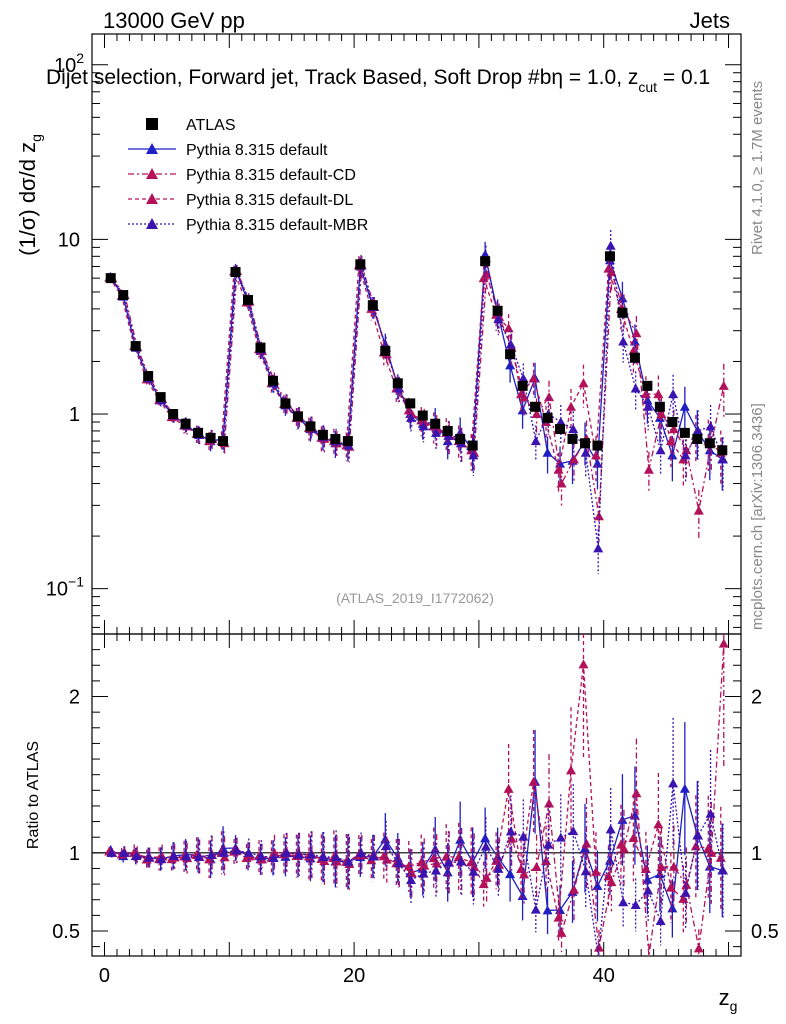  I want to click on category-label: Jets, so click(710, 20).